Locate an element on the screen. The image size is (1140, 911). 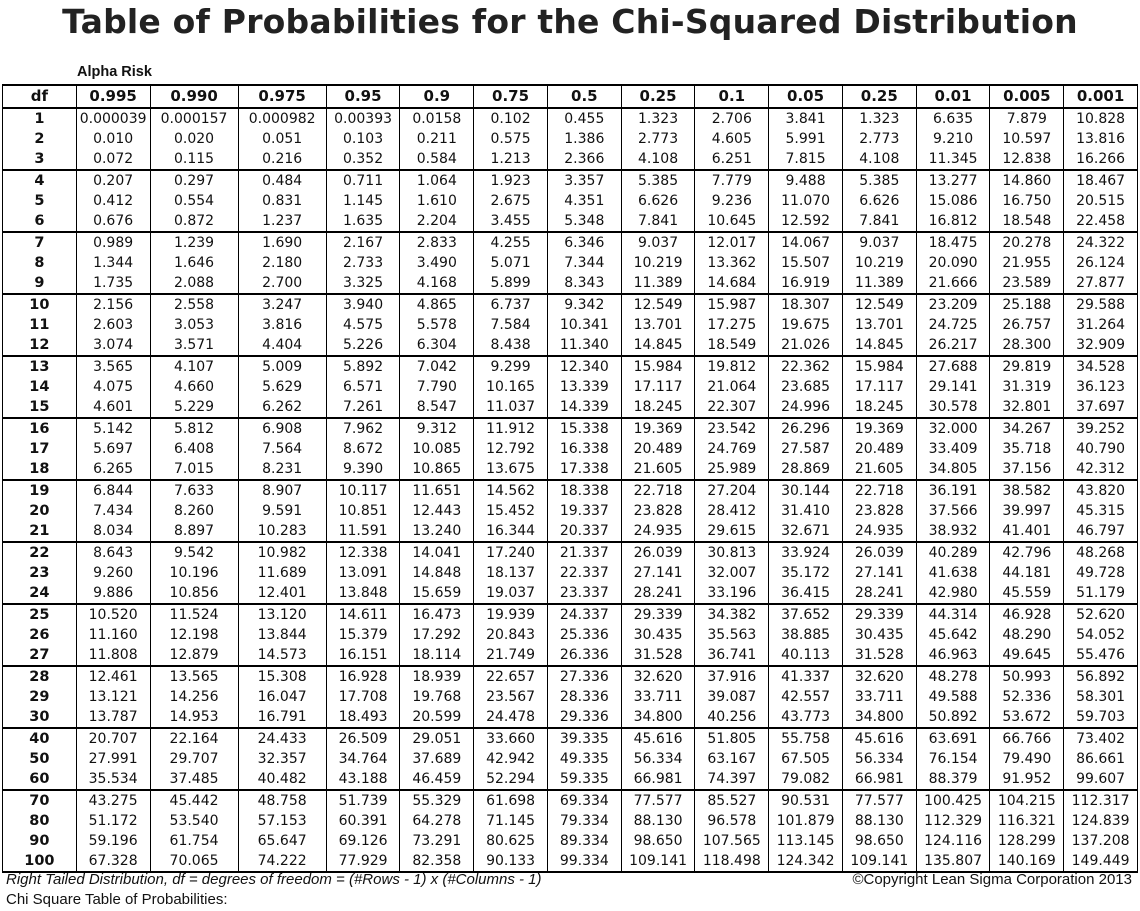
value-cell: 43.188 is located at coordinates (363, 779).